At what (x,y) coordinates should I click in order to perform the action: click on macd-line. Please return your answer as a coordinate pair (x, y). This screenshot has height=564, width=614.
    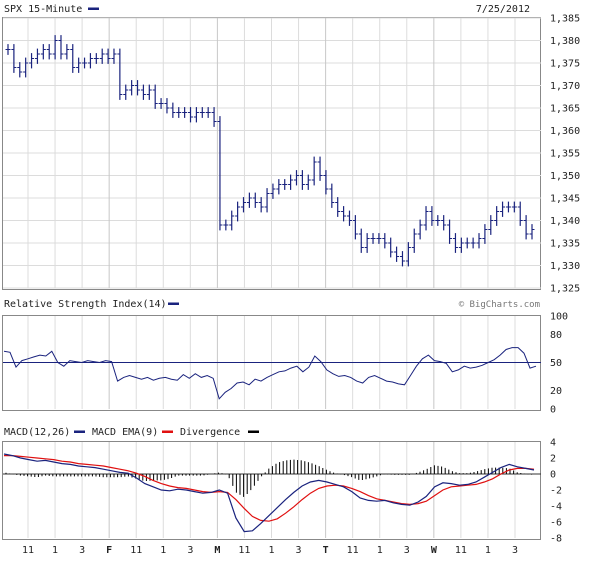
    Looking at the image, I should click on (269, 493).